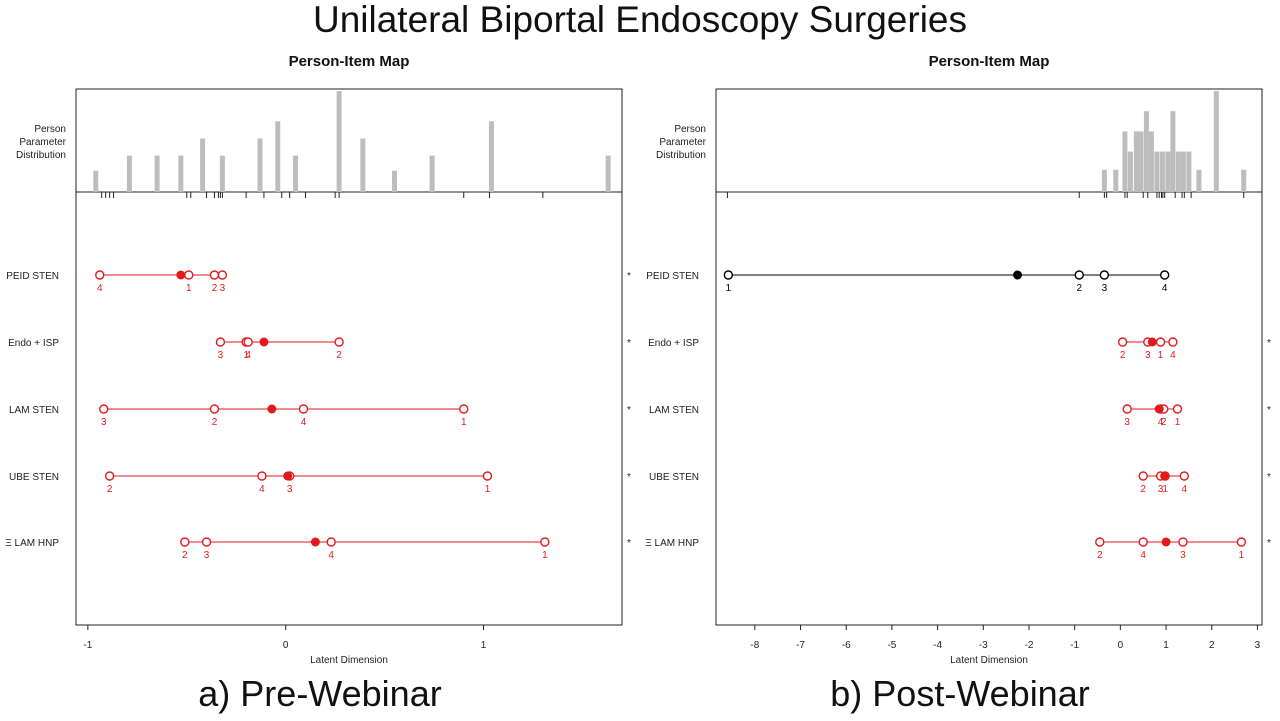 Image resolution: width=1280 pixels, height=721 pixels. Describe the element at coordinates (1029, 645) in the screenshot. I see `x-tick-label: -2` at that location.